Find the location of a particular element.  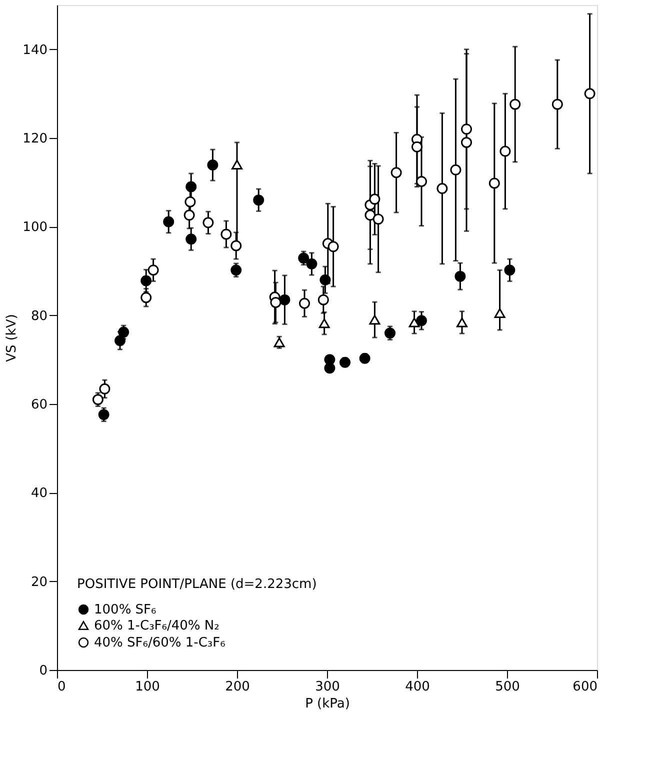

x-tick-label: 300 is located at coordinates (327, 687).